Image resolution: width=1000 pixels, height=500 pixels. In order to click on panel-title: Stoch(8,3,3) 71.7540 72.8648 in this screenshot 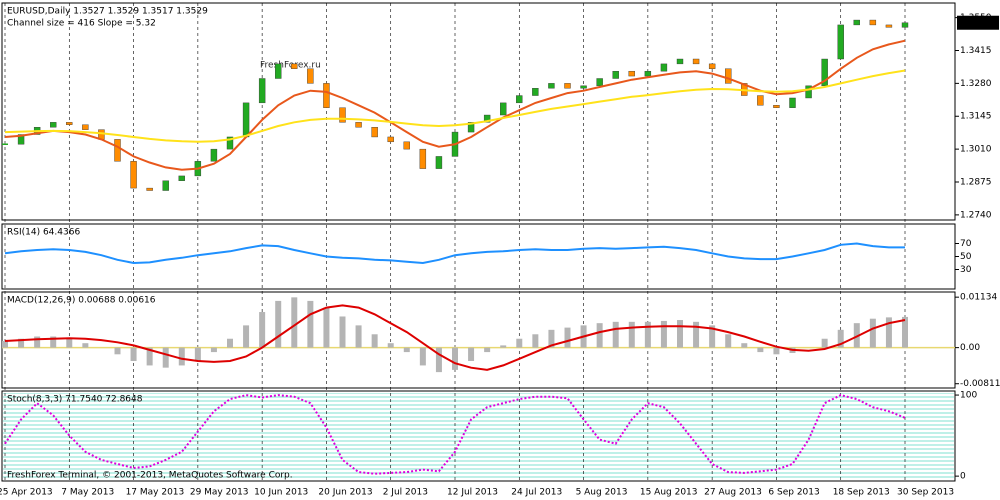, I will do `click(75, 400)`.